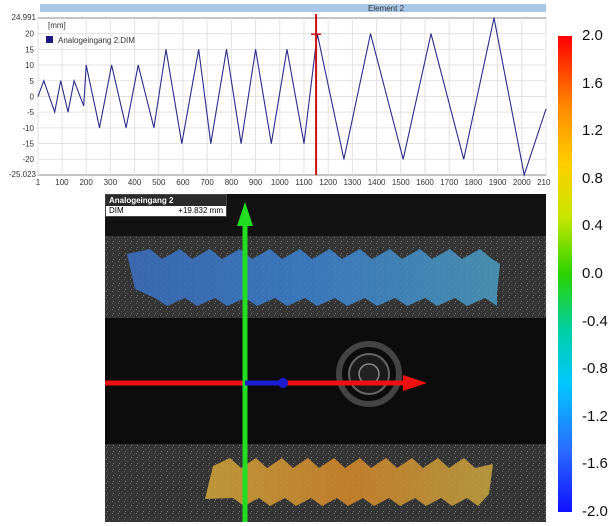 Image resolution: width=611 pixels, height=526 pixels. I want to click on y-tick-label: 10, so click(29, 65).